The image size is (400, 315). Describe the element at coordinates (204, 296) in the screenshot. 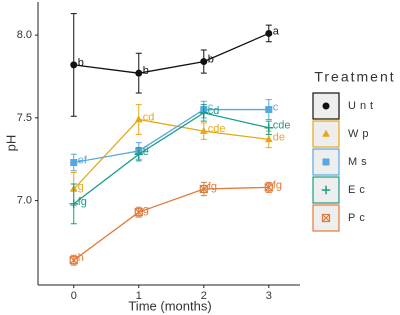

I see `x-tick-label: 2` at that location.